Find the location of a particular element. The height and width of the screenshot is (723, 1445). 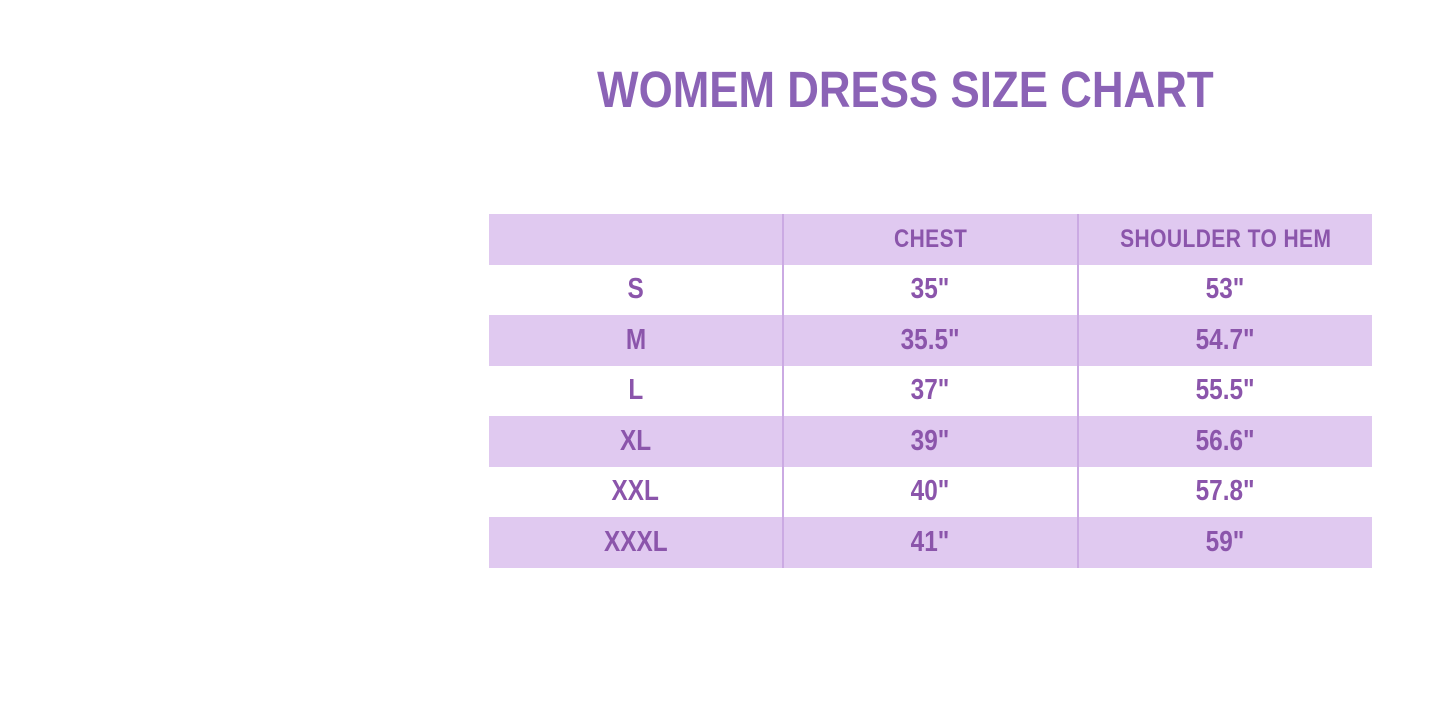

shoulder-to-hem-value-cell: 54.7" is located at coordinates (1224, 340).